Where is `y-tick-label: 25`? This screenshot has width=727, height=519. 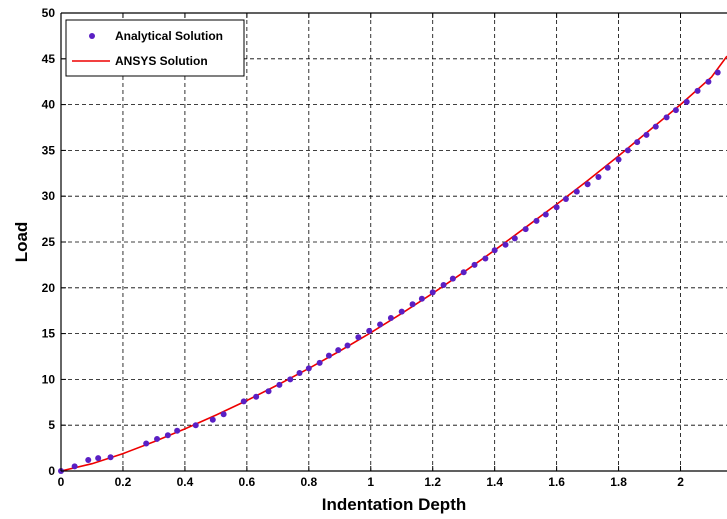 y-tick-label: 25 is located at coordinates (49, 242).